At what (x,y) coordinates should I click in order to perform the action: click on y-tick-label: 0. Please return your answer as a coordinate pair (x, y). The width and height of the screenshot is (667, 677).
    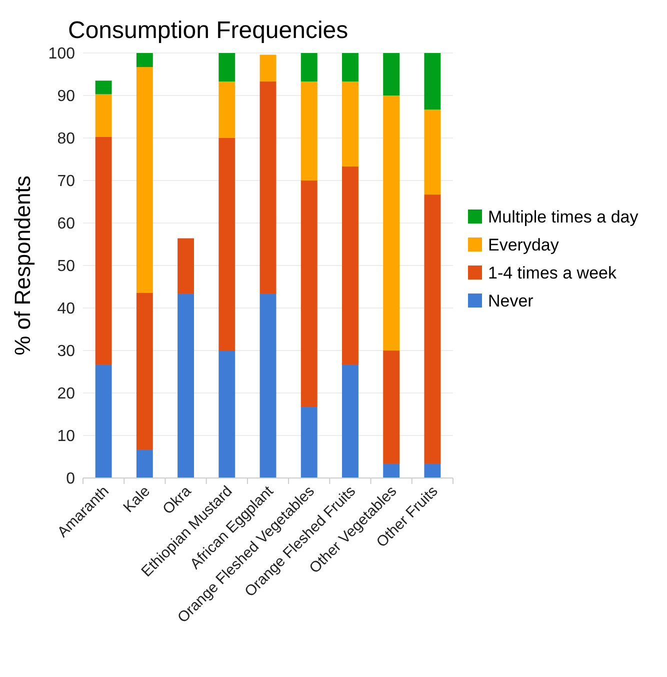
    Looking at the image, I should click on (71, 479).